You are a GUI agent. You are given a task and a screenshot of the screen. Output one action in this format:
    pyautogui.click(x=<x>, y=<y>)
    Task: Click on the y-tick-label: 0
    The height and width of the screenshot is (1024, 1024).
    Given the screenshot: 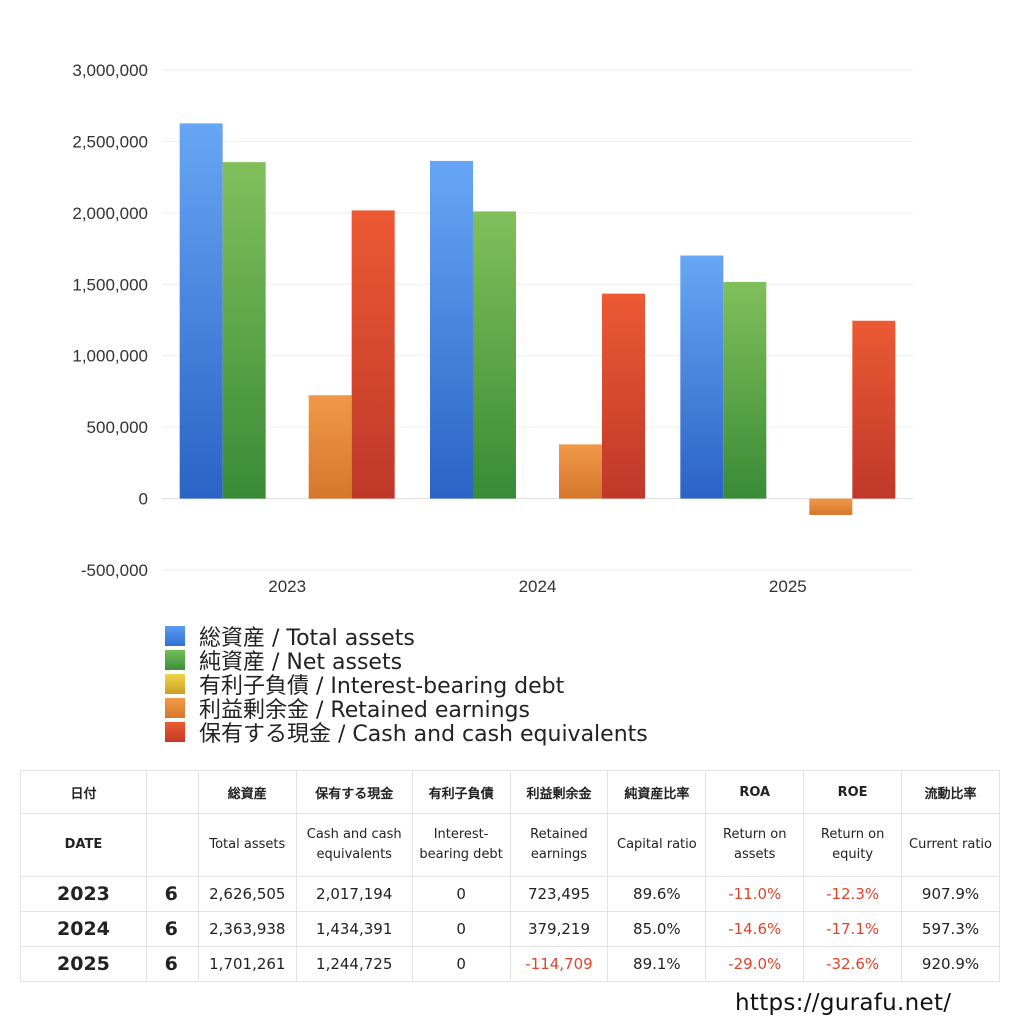 What is the action you would take?
    pyautogui.click(x=143, y=499)
    